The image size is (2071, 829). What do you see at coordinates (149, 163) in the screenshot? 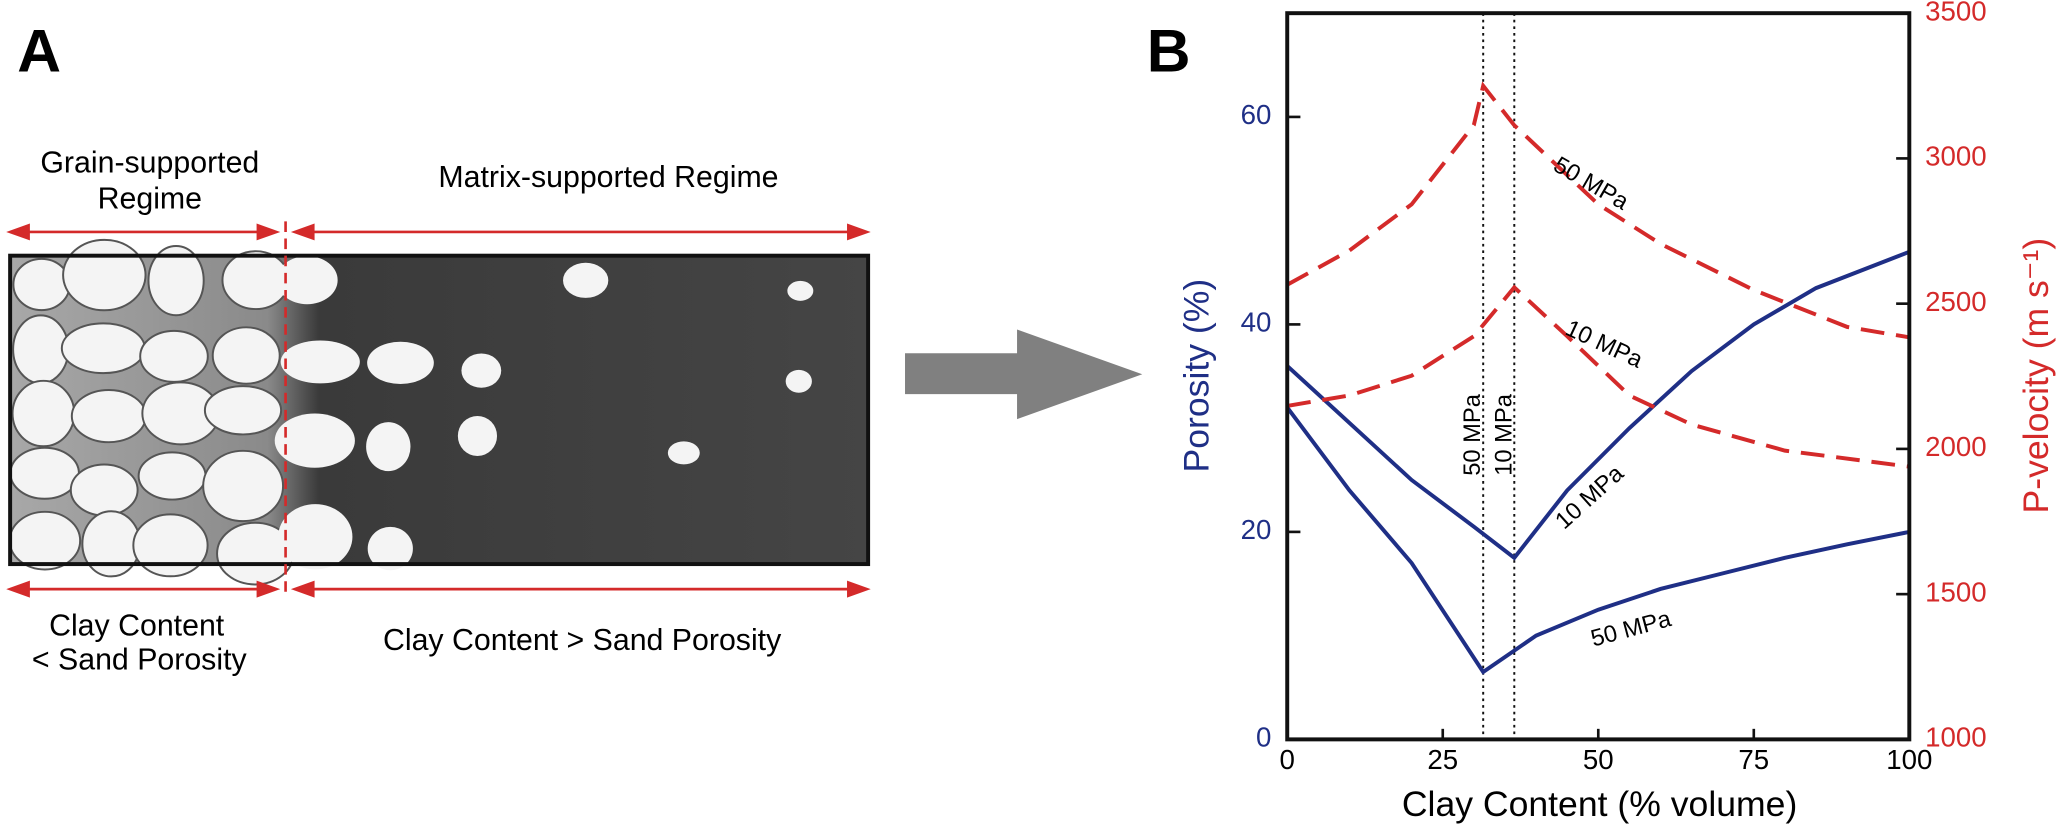
I see `region-label: Grain-supported` at bounding box center [149, 163].